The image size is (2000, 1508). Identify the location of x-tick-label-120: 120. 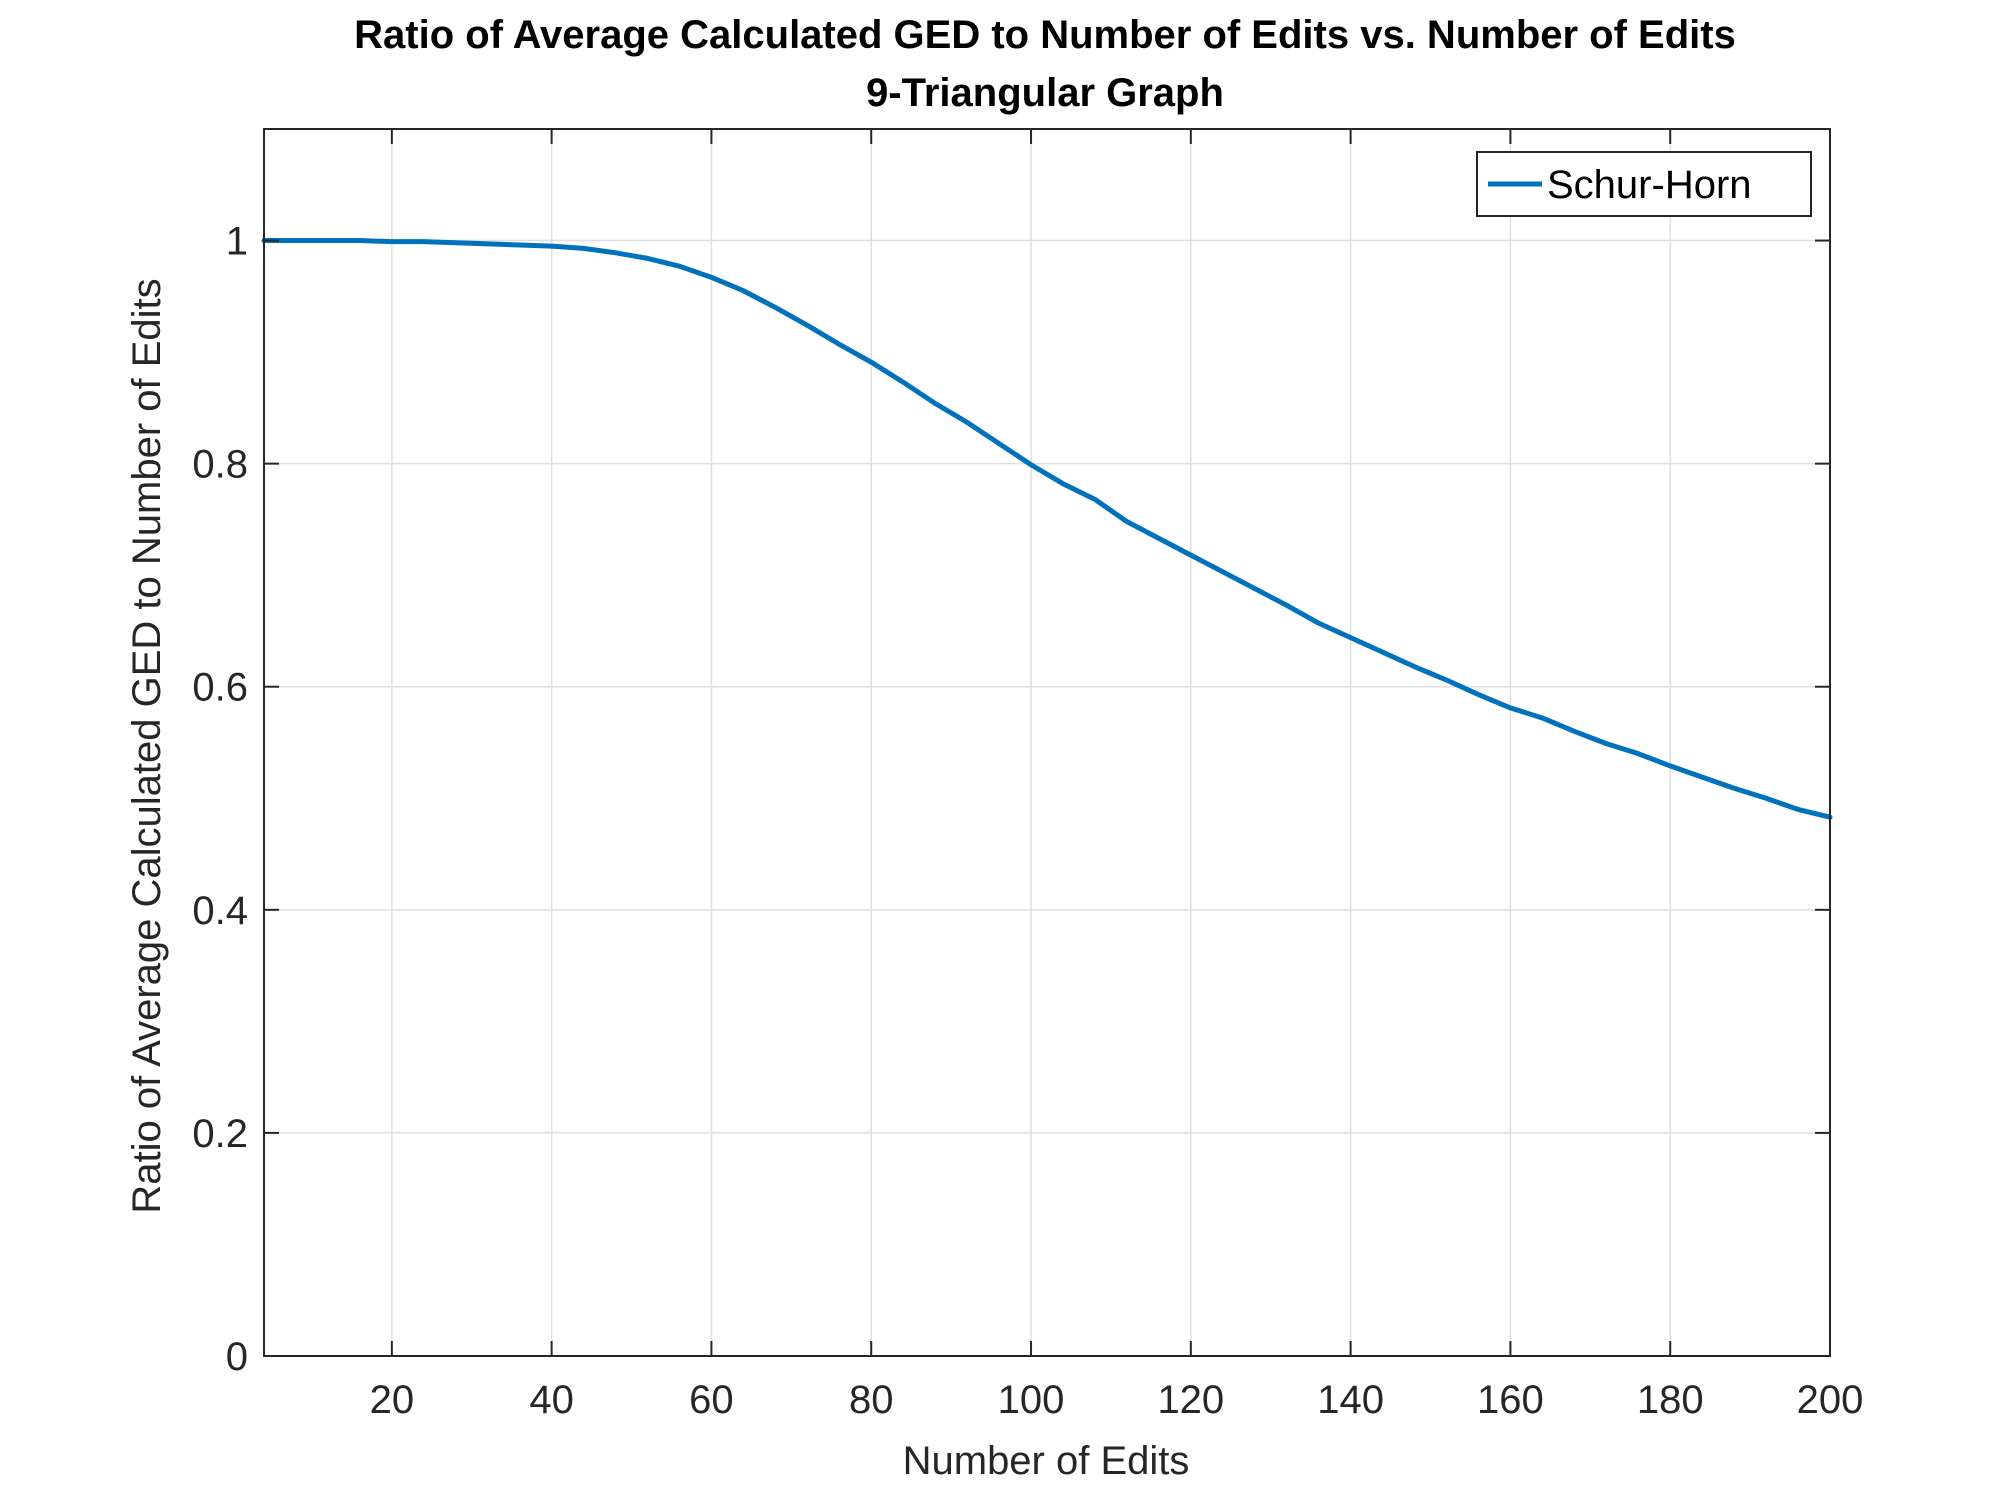
(1190, 1400).